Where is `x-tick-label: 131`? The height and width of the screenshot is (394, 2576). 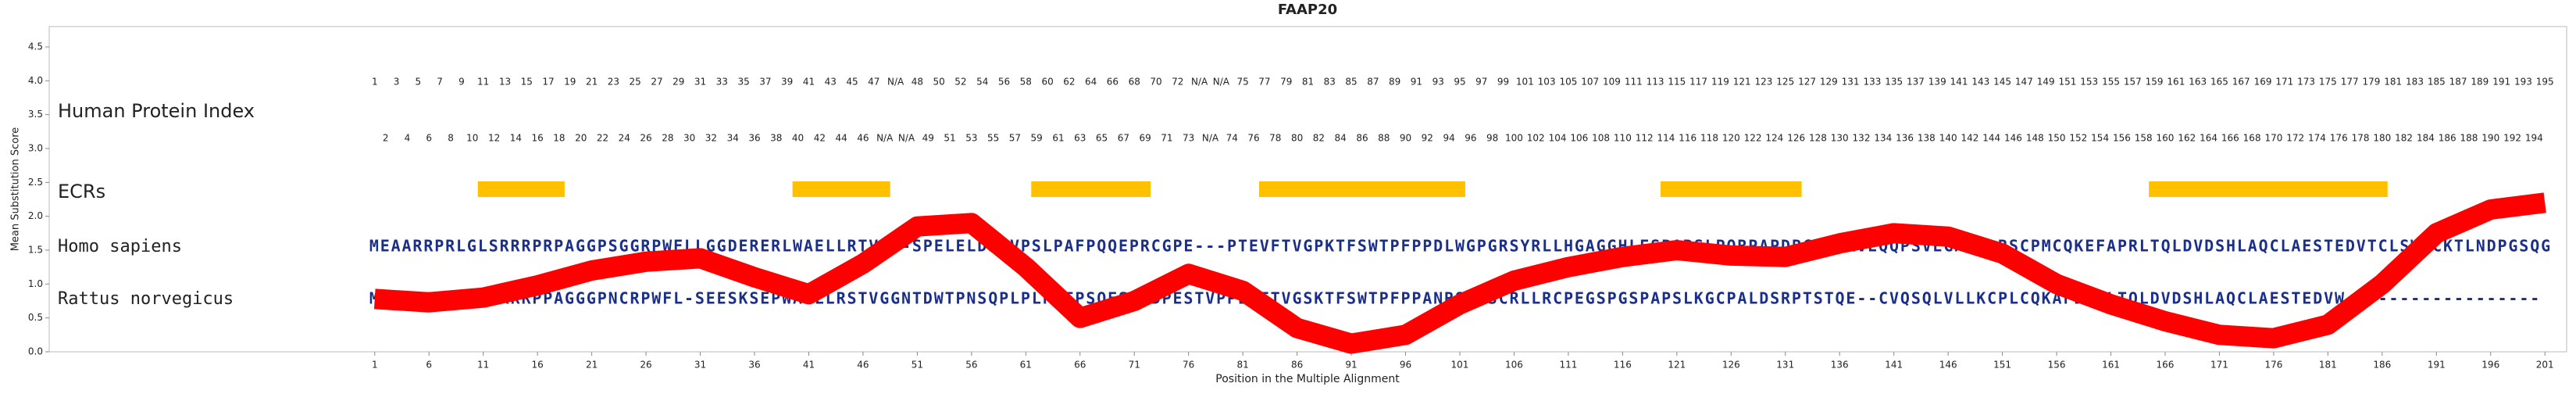
x-tick-label: 131 is located at coordinates (1785, 366).